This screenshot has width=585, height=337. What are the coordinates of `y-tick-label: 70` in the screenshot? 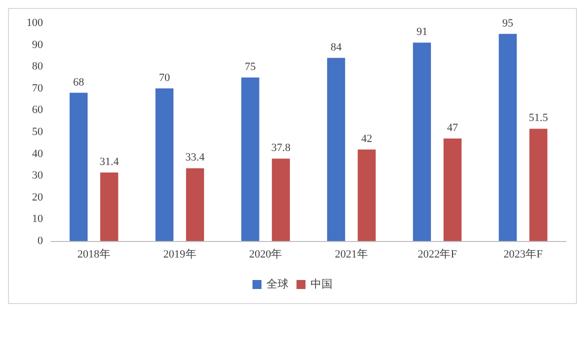 It's located at (38, 88).